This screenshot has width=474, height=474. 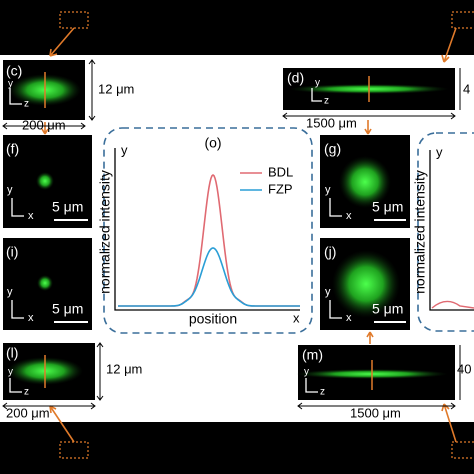 What do you see at coordinates (212, 143) in the screenshot?
I see `plot-label: (o)` at bounding box center [212, 143].